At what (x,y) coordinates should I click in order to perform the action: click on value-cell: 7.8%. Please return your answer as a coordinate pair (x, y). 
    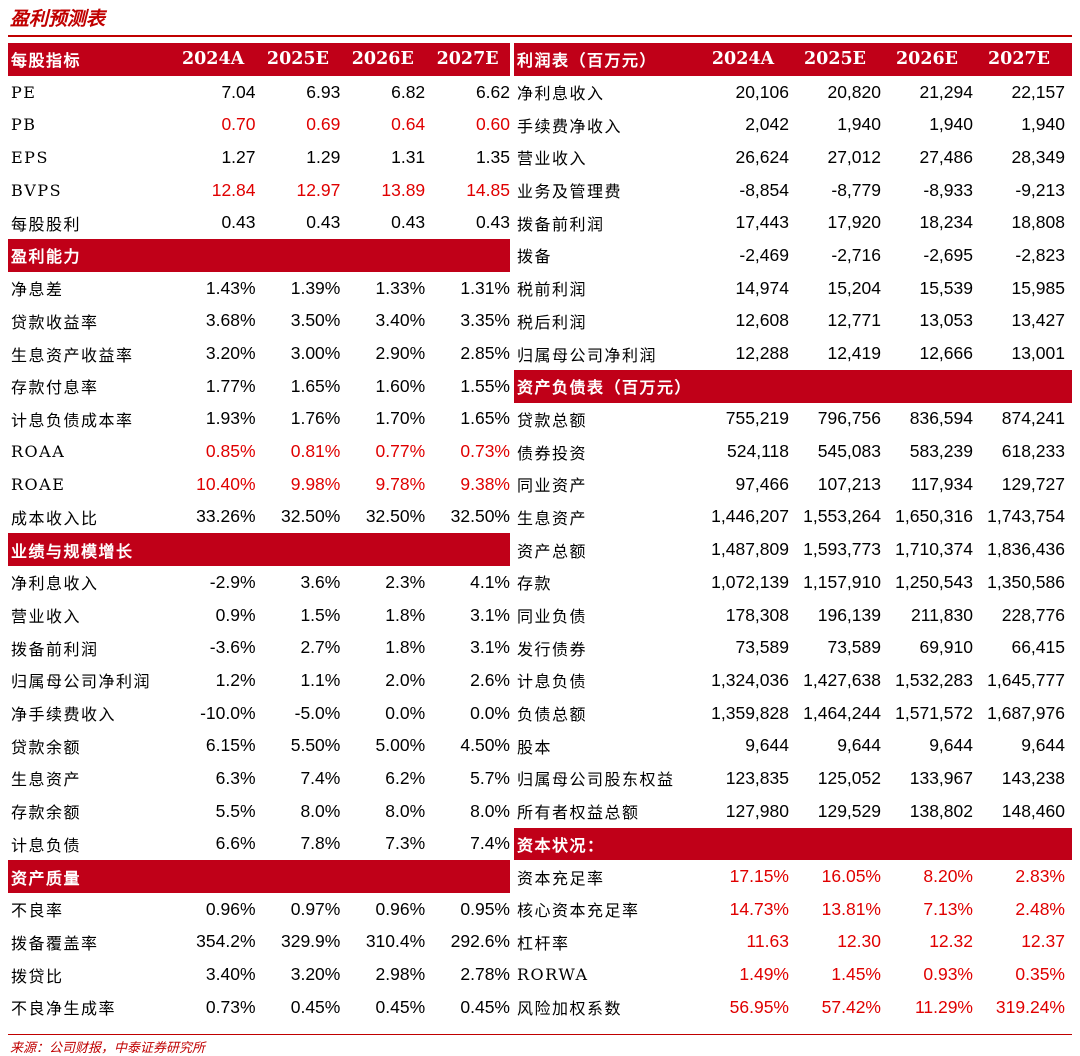
    Looking at the image, I should click on (320, 843).